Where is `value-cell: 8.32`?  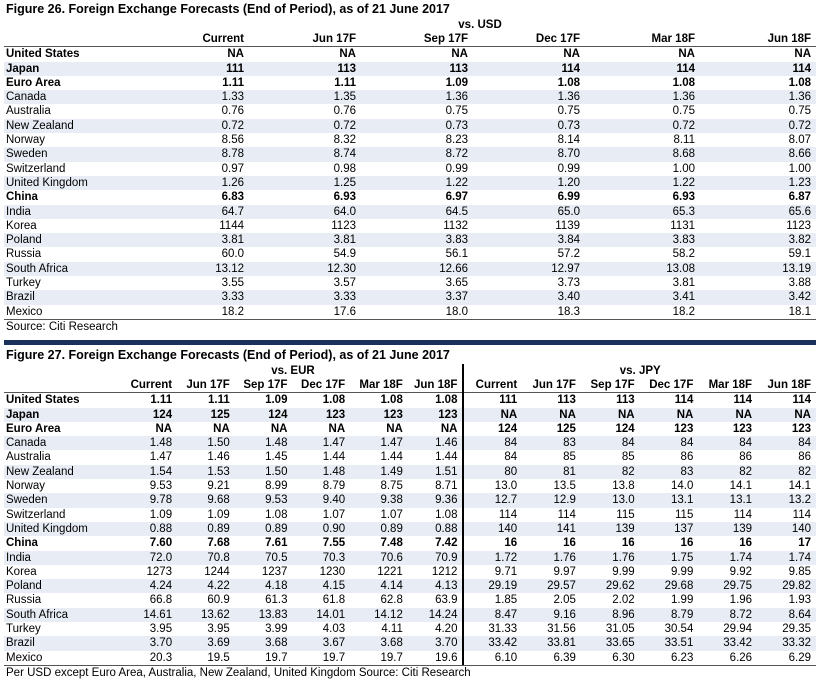 value-cell: 8.32 is located at coordinates (344, 140).